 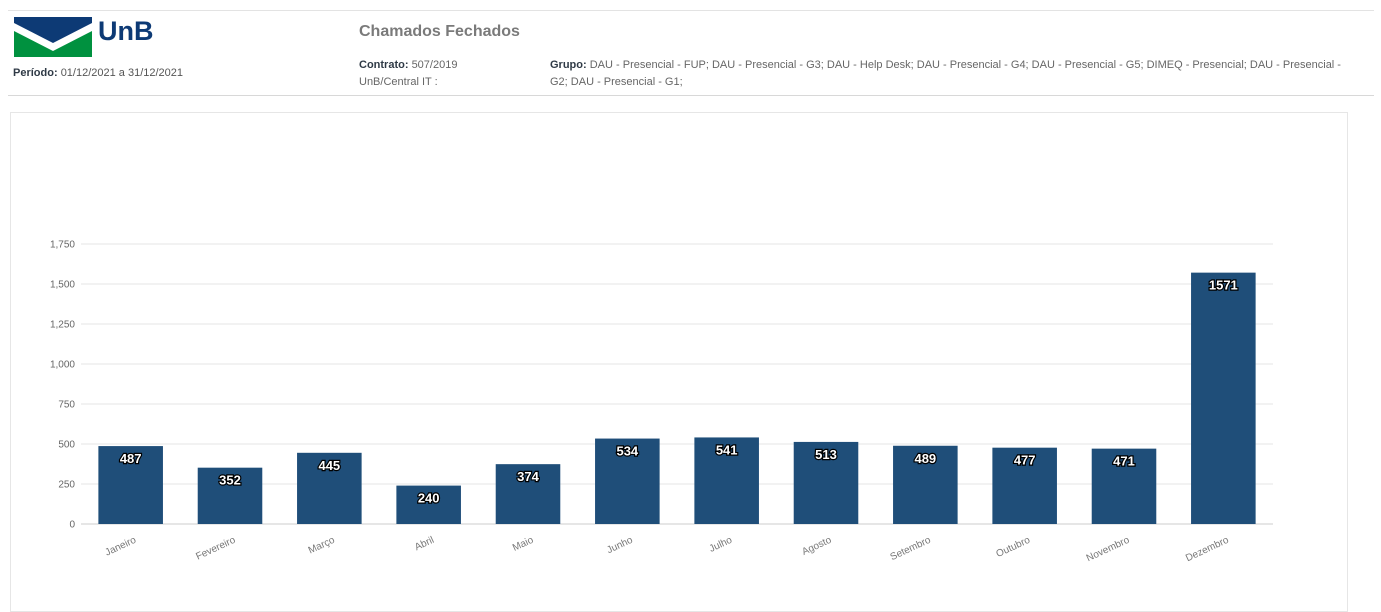 What do you see at coordinates (439, 31) in the screenshot?
I see `report-title: Chamados Fechados` at bounding box center [439, 31].